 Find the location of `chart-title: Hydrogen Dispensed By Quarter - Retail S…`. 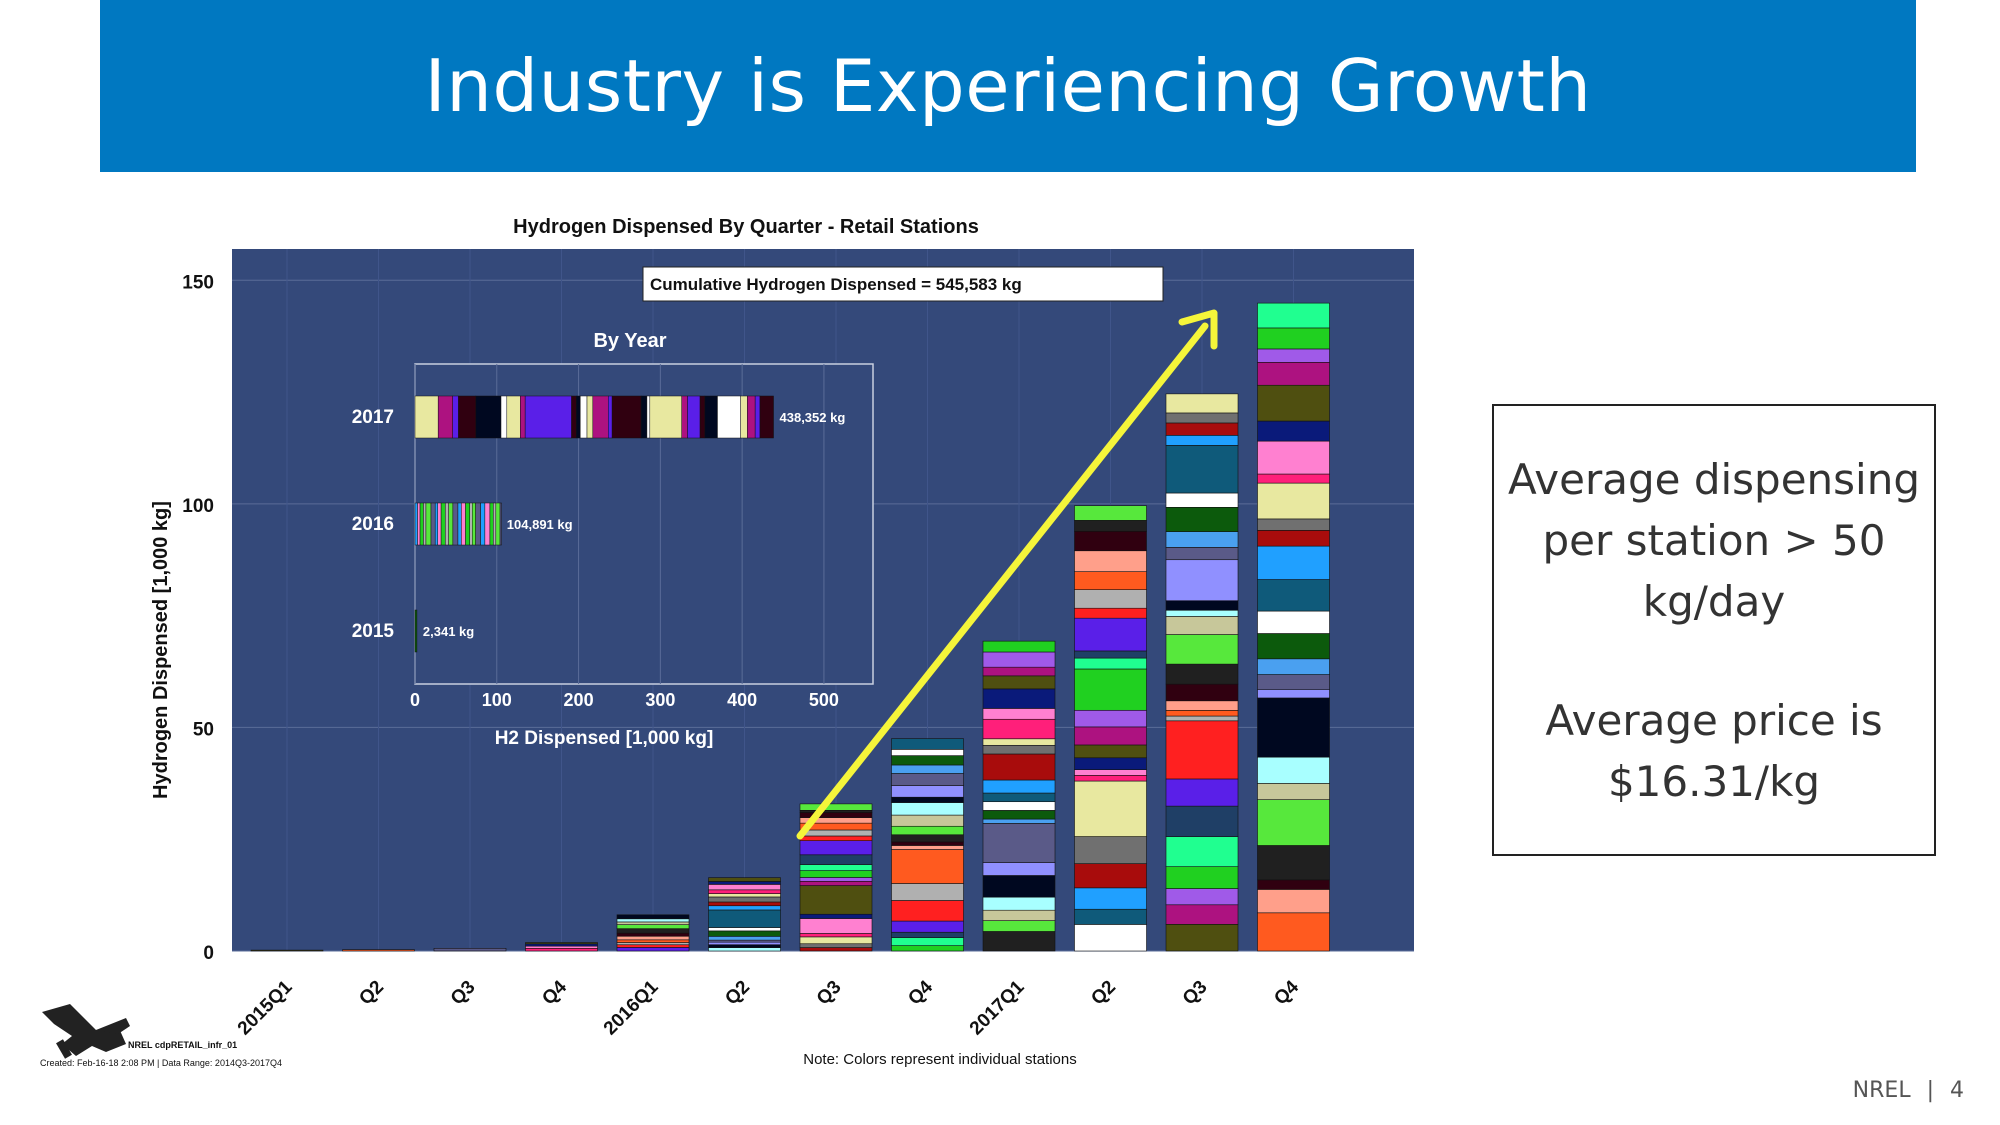

chart-title: Hydrogen Dispensed By Quarter - Retail S… is located at coordinates (746, 227).